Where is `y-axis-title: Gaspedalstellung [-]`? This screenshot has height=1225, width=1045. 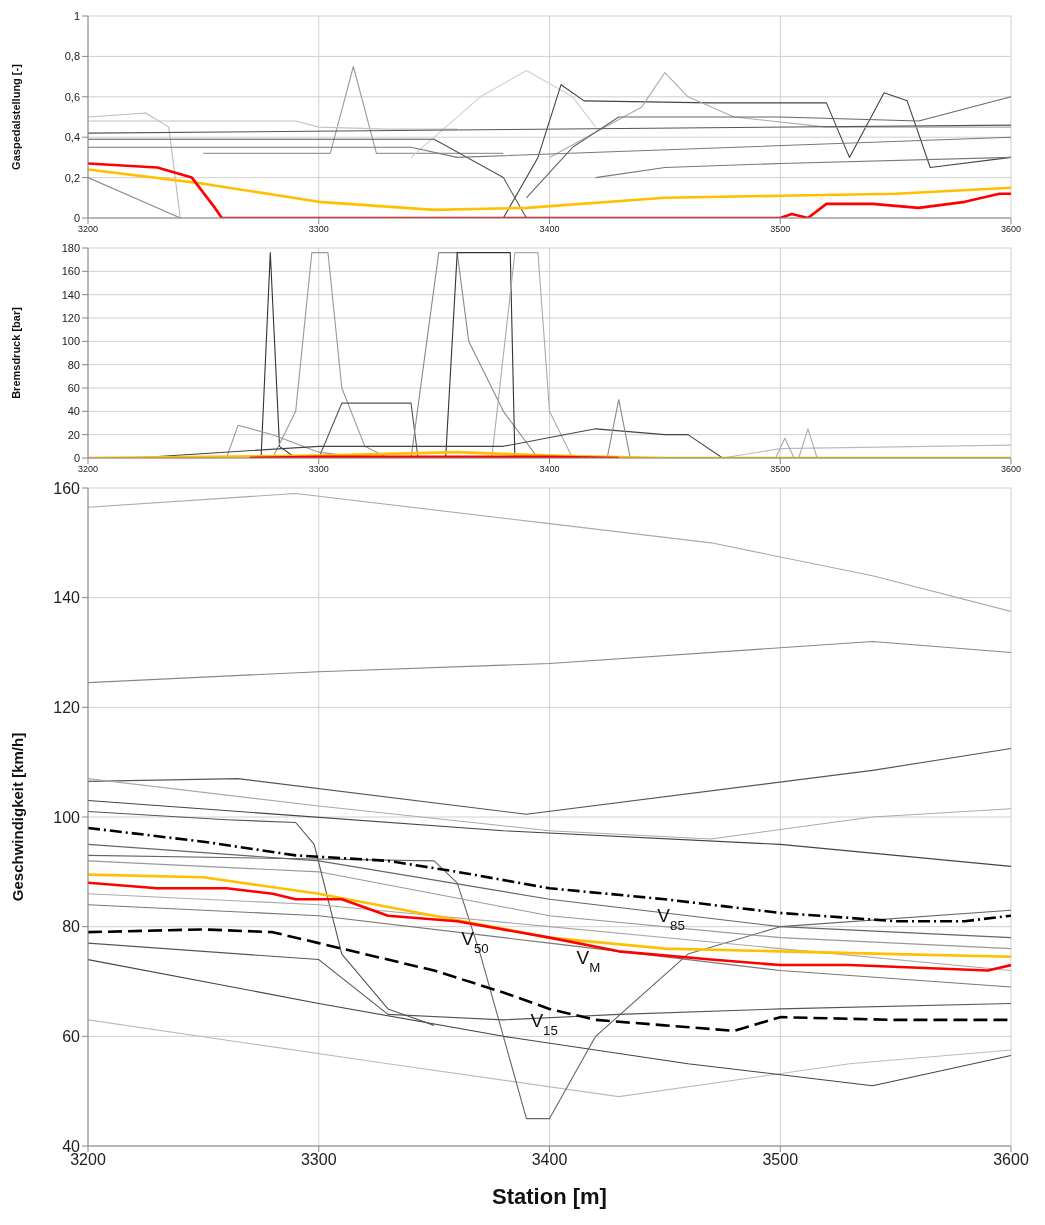
y-axis-title: Gaspedalstellung [-] is located at coordinates (15, 116).